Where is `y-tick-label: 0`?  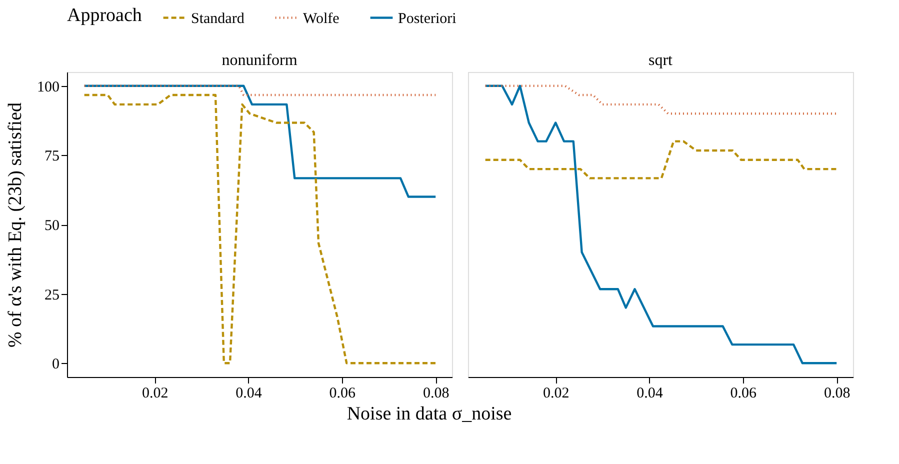
y-tick-label: 0 is located at coordinates (56, 364).